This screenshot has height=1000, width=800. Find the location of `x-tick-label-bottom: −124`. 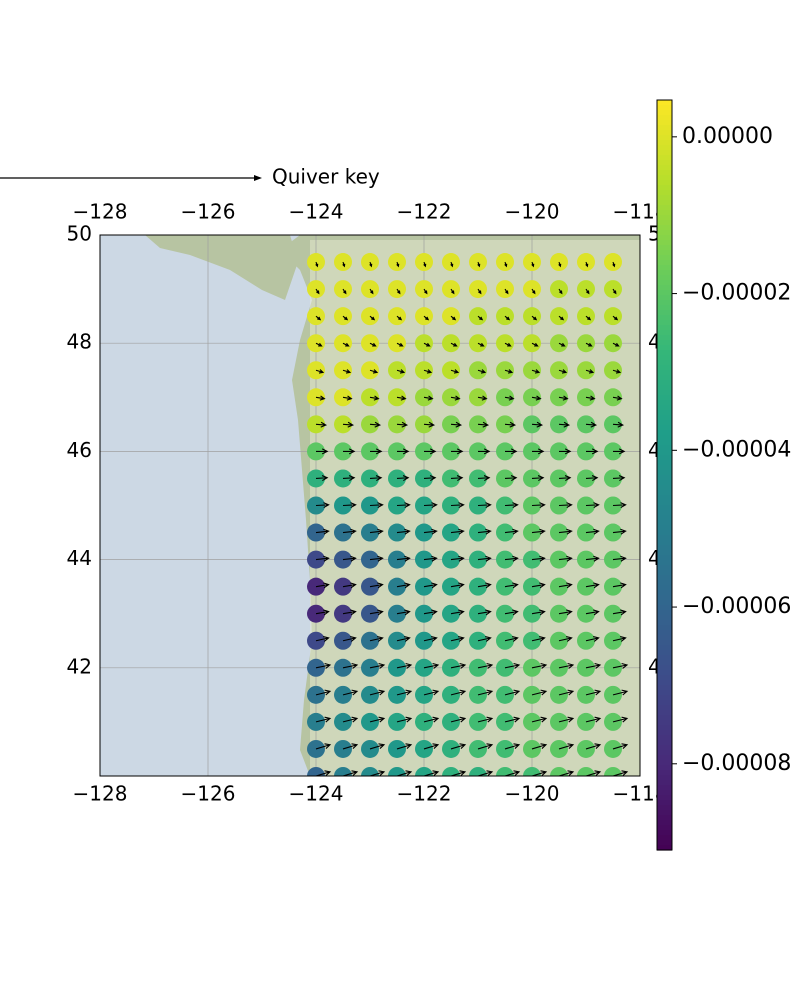

x-tick-label-bottom: −124 is located at coordinates (316, 794).